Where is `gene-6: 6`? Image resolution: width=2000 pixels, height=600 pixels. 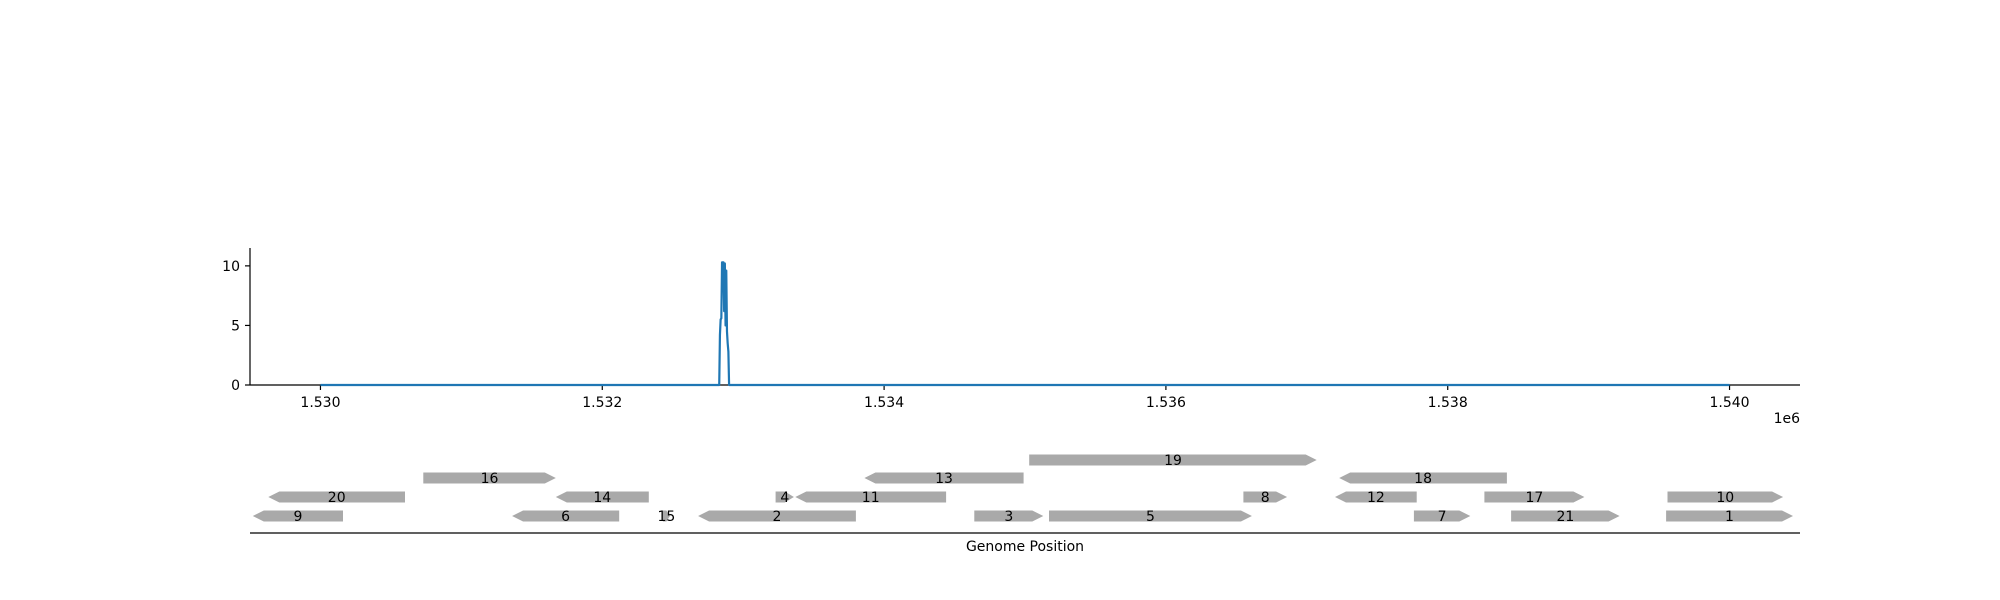
gene-6: 6 is located at coordinates (566, 517).